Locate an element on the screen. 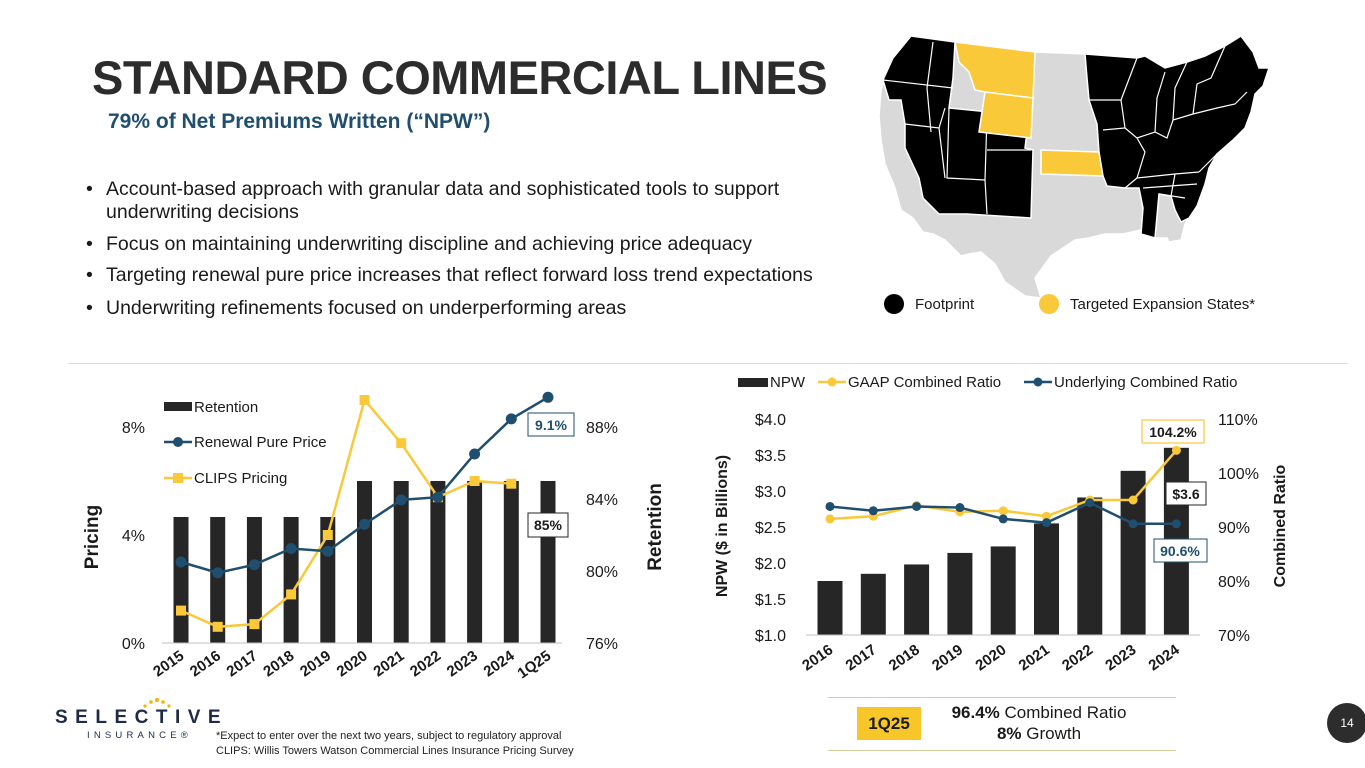 The width and height of the screenshot is (1365, 768). clips-pricing-line is located at coordinates (346, 513).